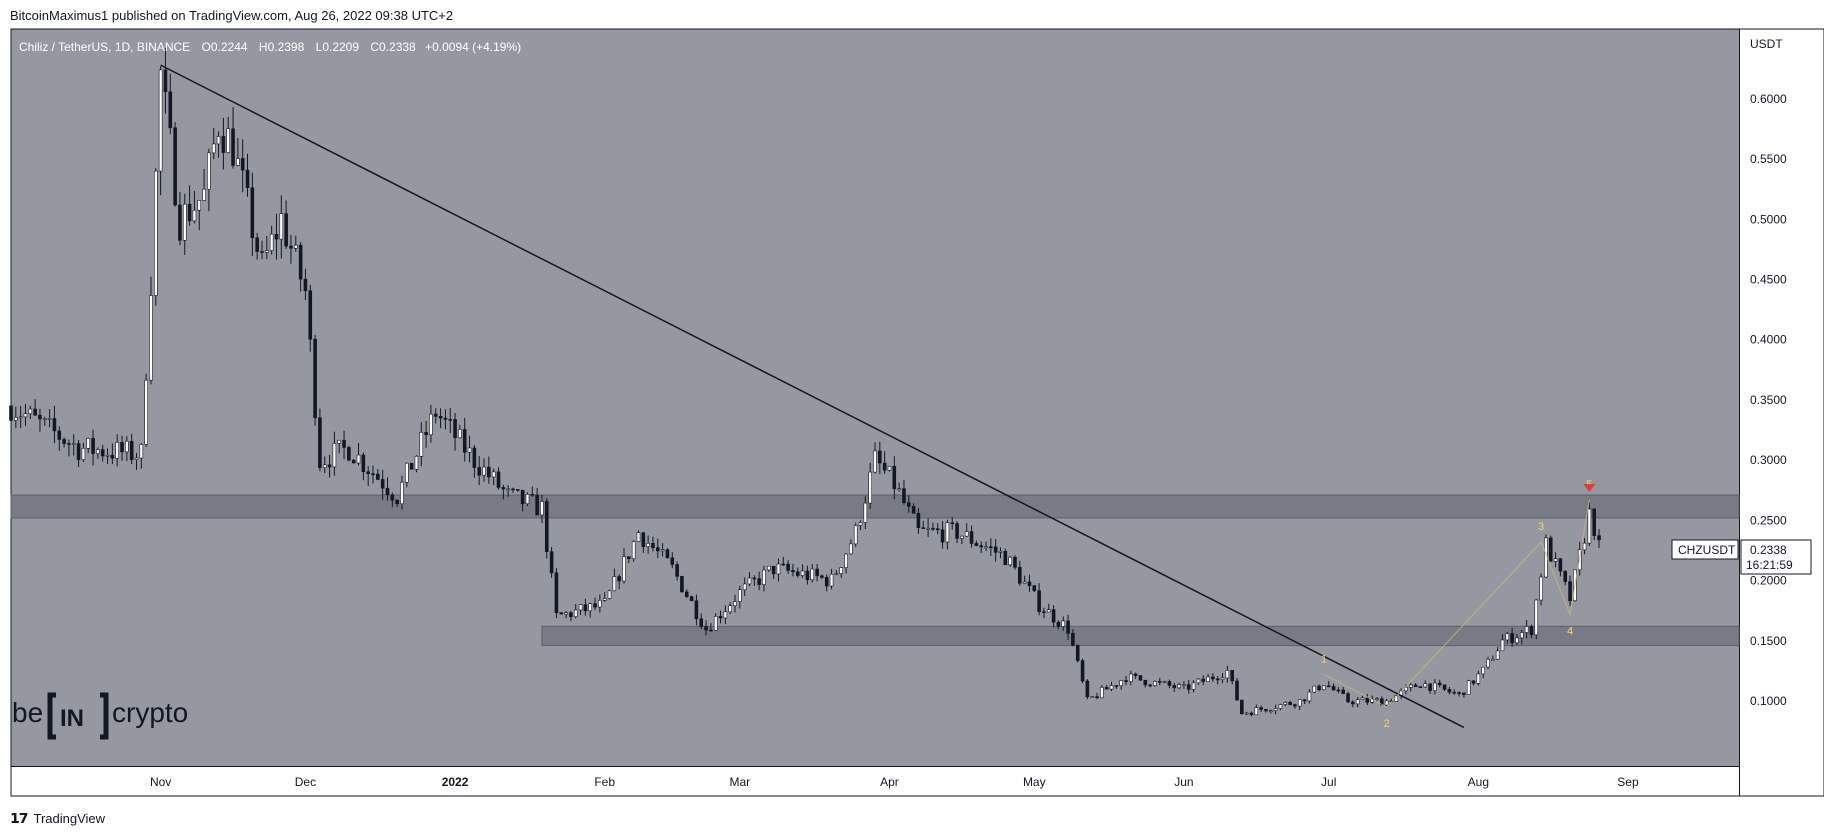 The width and height of the screenshot is (1824, 837). Describe the element at coordinates (1766, 44) in the screenshot. I see `y-axis-unit: USDT` at that location.